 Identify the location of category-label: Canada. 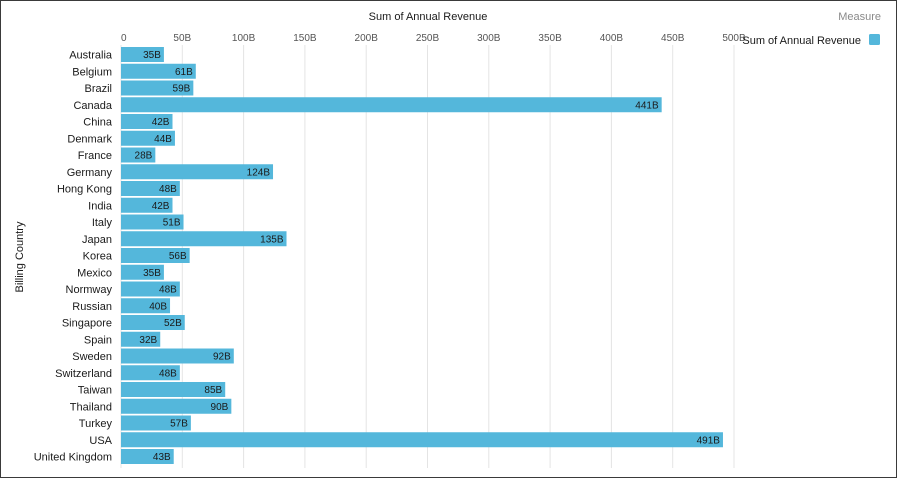
(92, 106).